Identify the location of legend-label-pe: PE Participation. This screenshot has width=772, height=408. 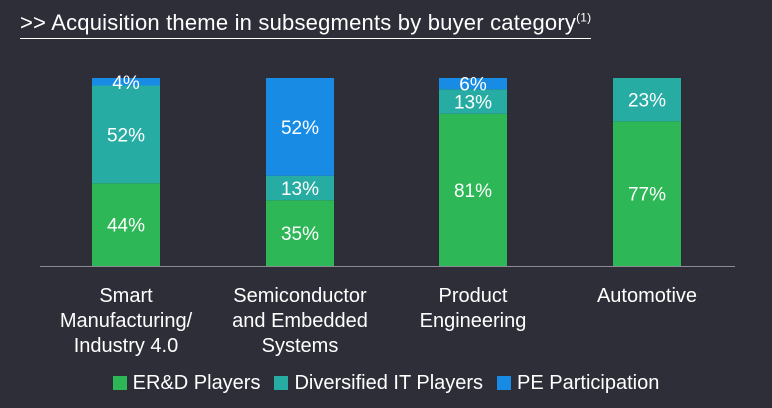
(588, 383).